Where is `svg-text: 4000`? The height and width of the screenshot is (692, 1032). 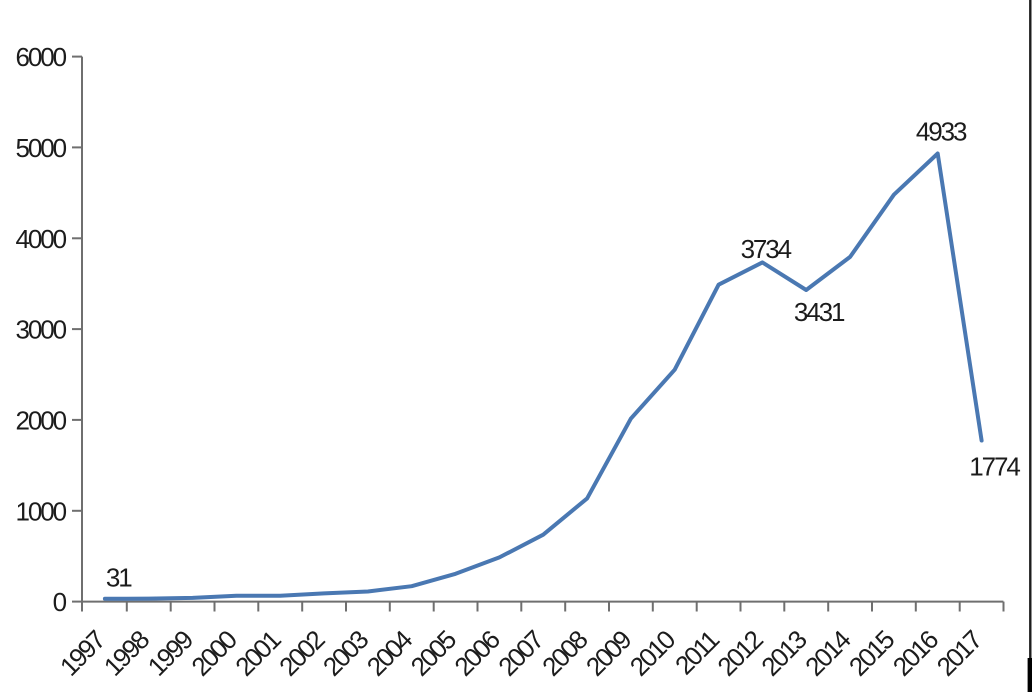
svg-text: 4000 is located at coordinates (41, 239).